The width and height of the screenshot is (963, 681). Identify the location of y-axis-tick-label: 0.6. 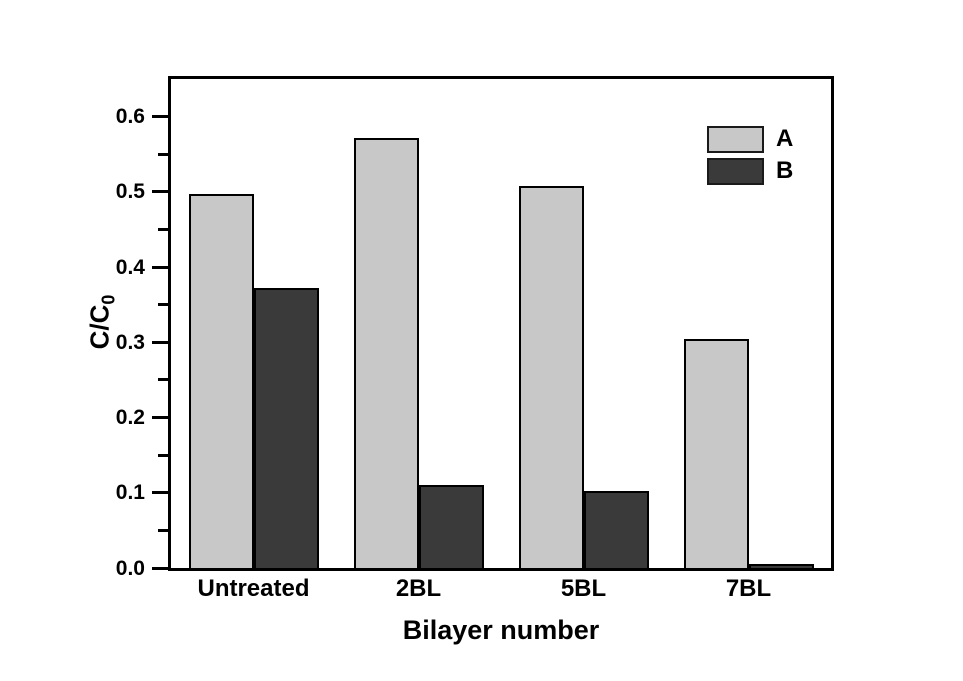
(130, 117).